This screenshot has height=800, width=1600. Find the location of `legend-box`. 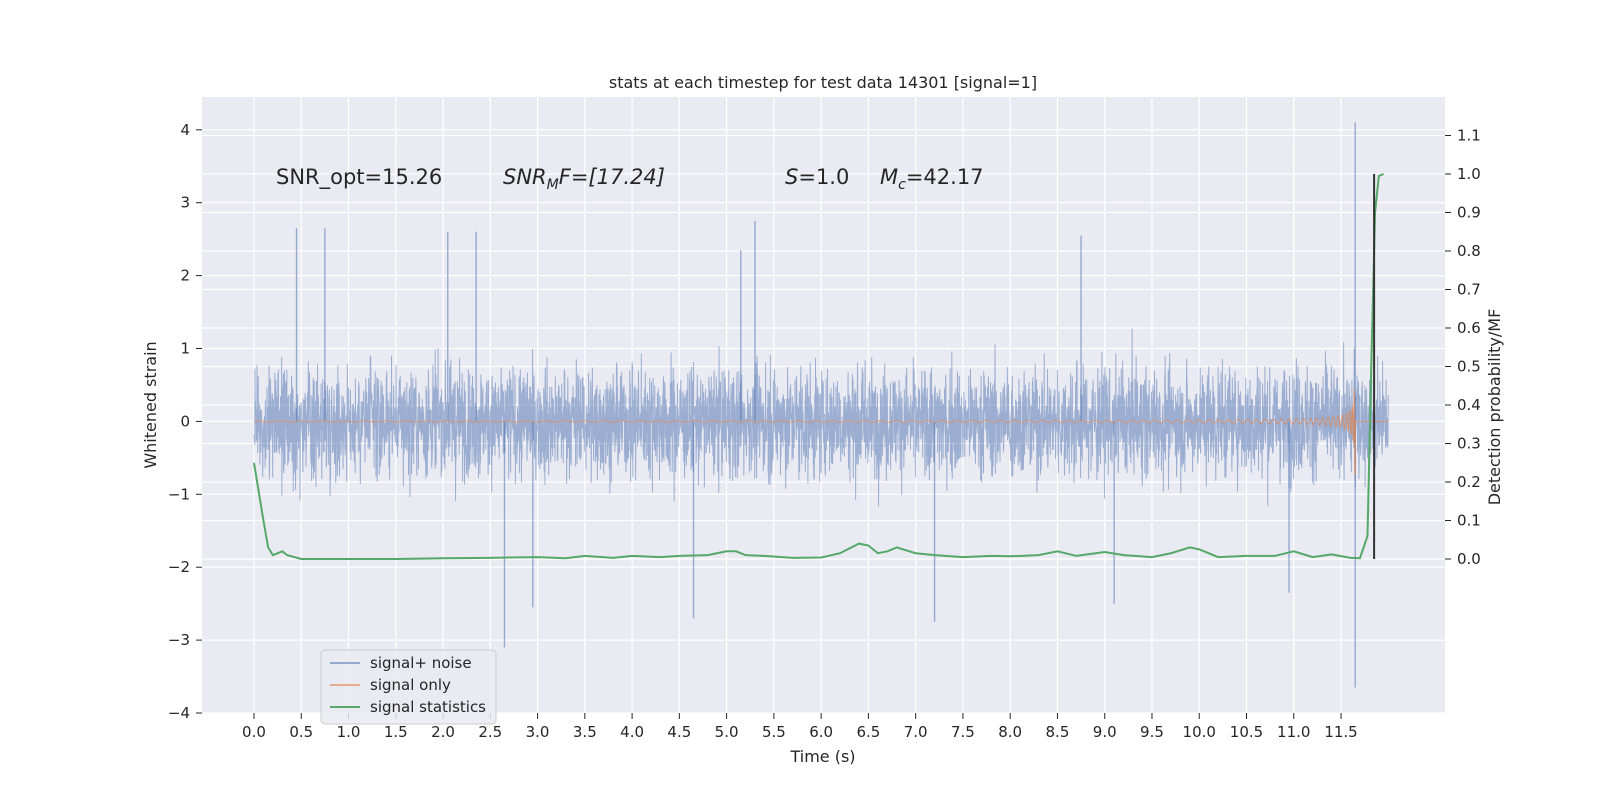

legend-box is located at coordinates (408, 687).